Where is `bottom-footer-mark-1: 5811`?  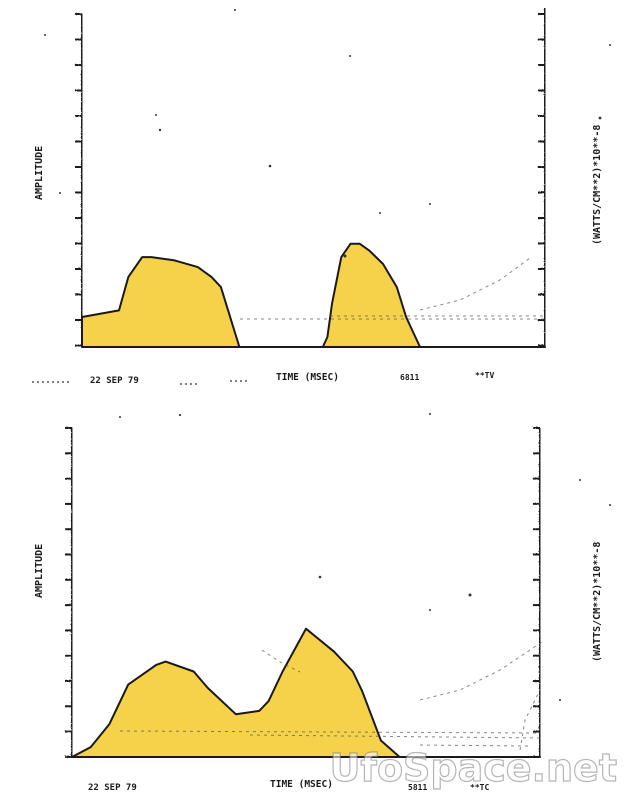 bottom-footer-mark-1: 5811 is located at coordinates (417, 787).